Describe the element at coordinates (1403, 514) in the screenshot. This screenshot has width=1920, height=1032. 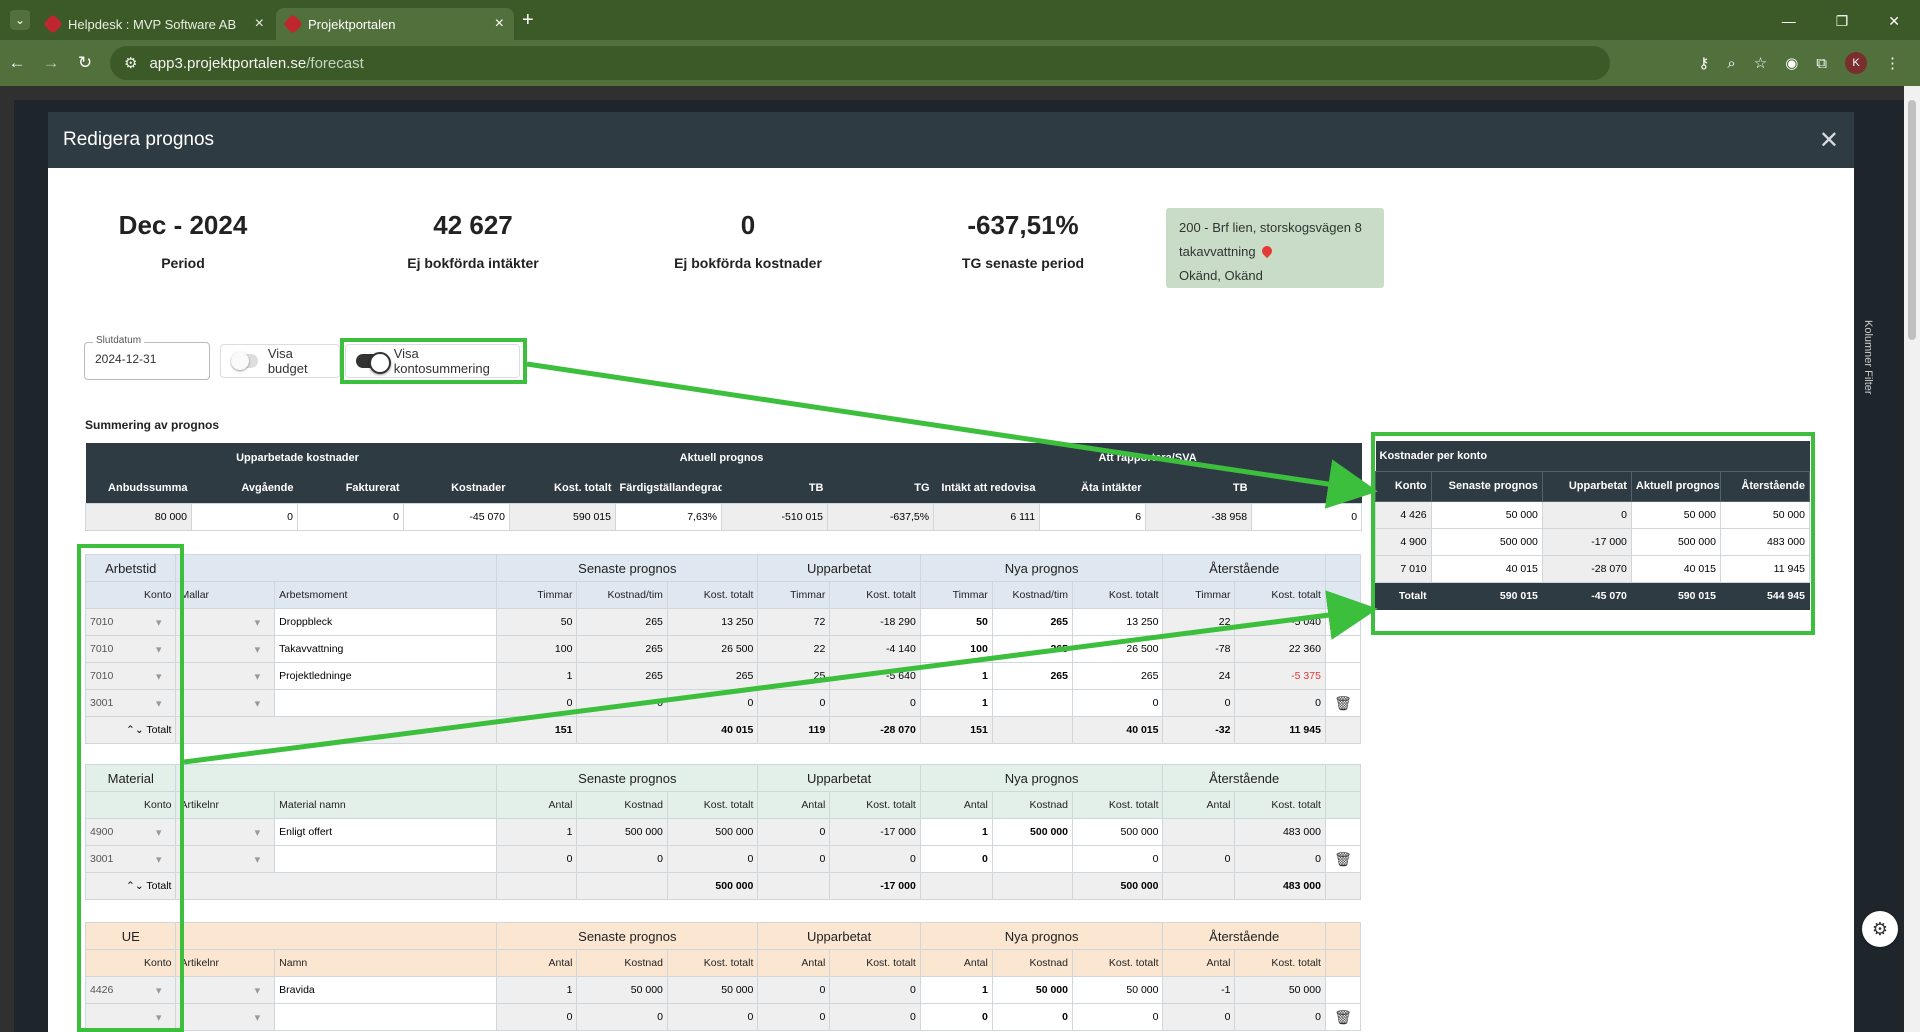
I see `account-cell: 4 426` at that location.